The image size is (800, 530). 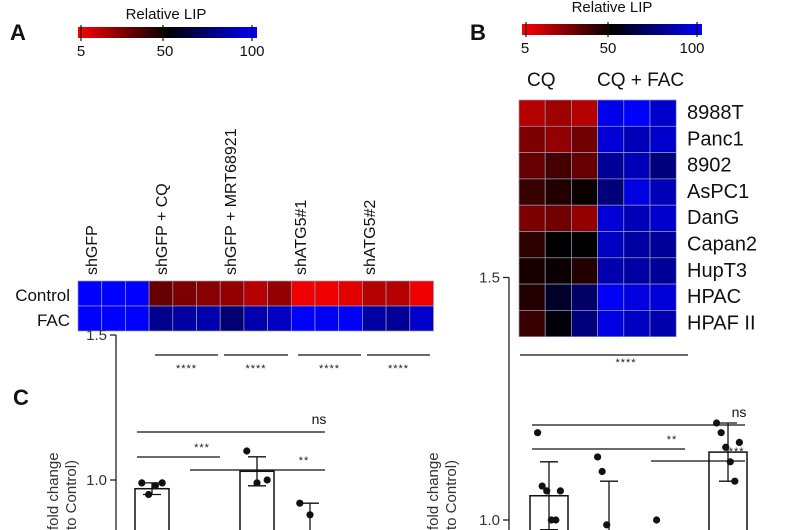 I want to click on row-label: 8988T, so click(x=715, y=113).